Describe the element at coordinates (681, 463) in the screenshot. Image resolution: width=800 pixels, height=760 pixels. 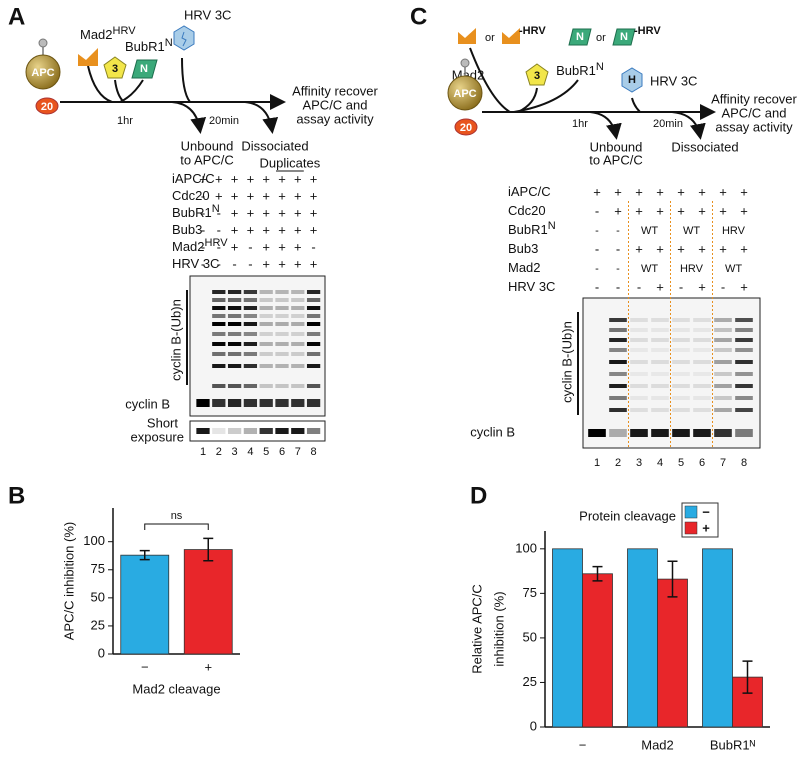
I see `lane-number: 5` at that location.